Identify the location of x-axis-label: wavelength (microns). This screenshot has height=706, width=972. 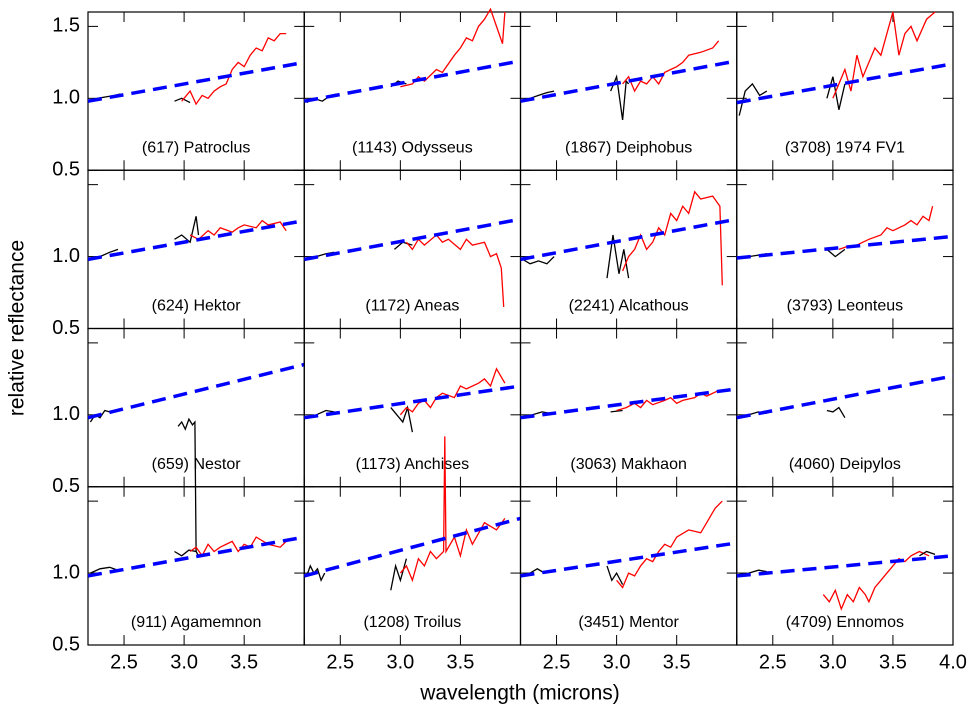
(519, 693).